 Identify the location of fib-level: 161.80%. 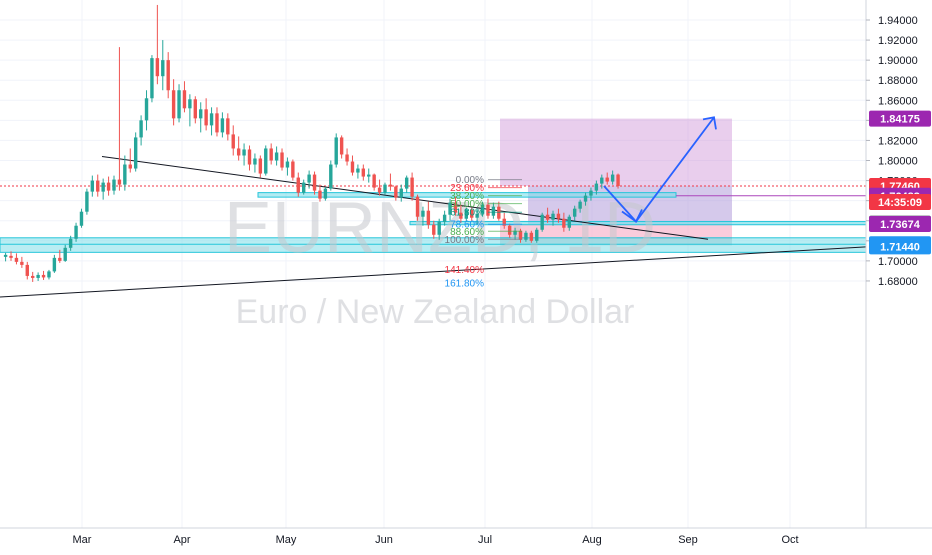
(465, 283).